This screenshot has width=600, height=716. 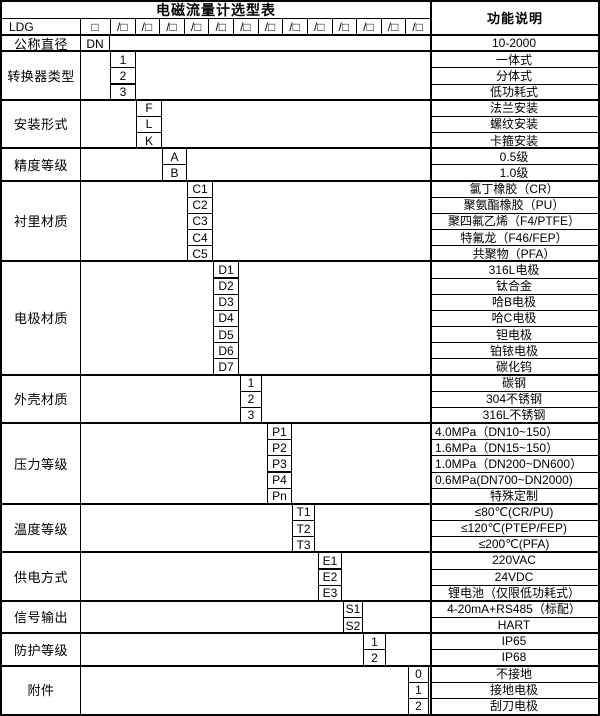 I want to click on description-cell: 螺纹安装, so click(x=513, y=124).